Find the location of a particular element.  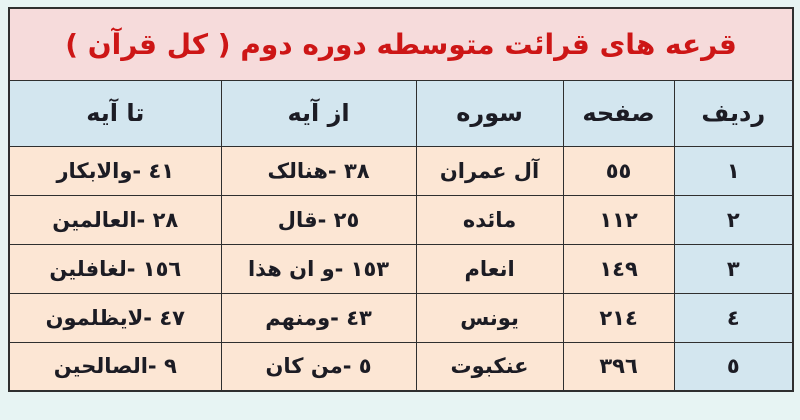

table-row: ٤ ٢١٤ یونس ٤٣ -ومنهم ٤٧ -لایظلمون is located at coordinates (401, 317).